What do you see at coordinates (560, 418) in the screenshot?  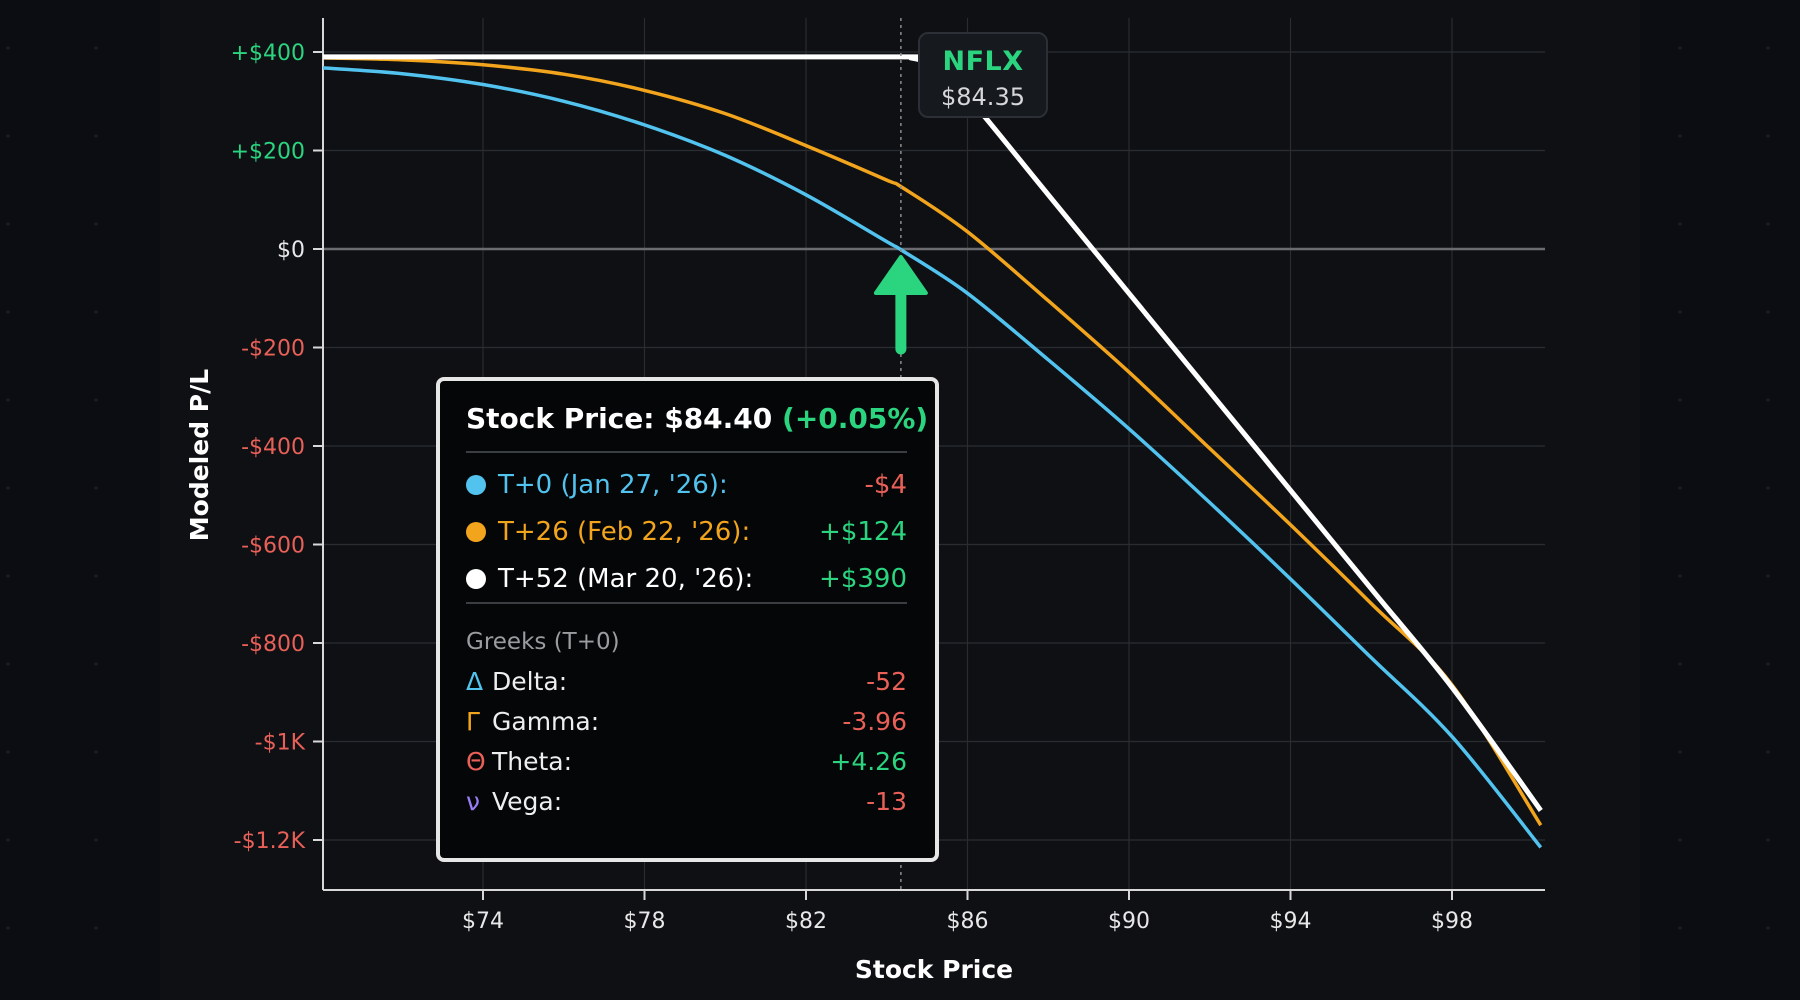 I see `tooltip-price-label: Stock Price:` at bounding box center [560, 418].